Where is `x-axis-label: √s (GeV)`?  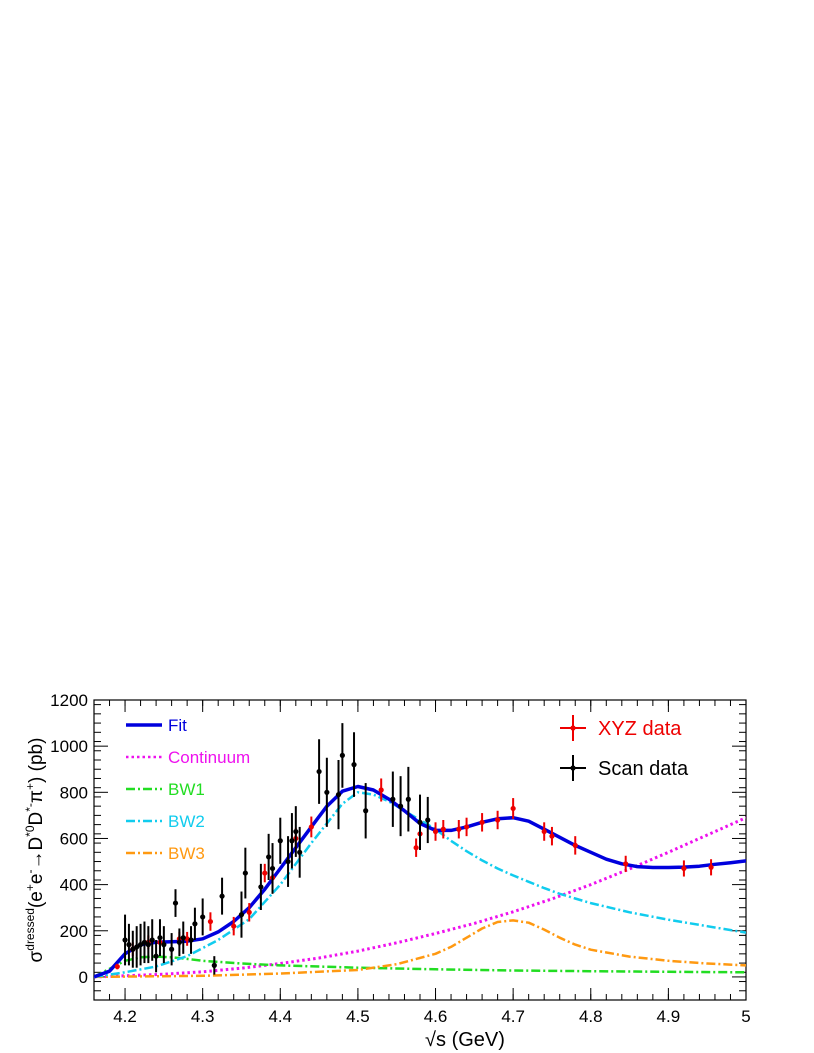
x-axis-label: √s (GeV) is located at coordinates (465, 1040).